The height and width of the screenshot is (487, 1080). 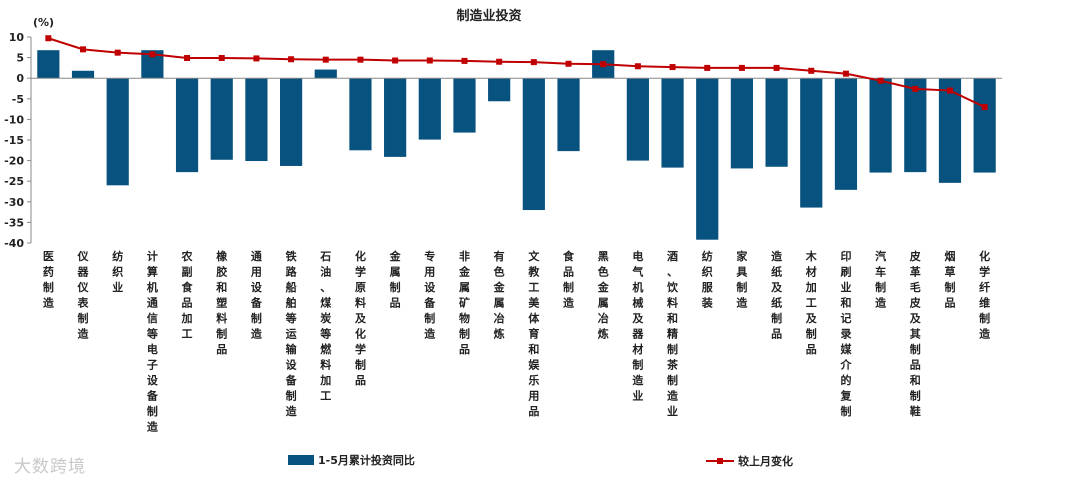 What do you see at coordinates (637, 326) in the screenshot?
I see `x-tick-label: 电气机械及器材制造业` at bounding box center [637, 326].